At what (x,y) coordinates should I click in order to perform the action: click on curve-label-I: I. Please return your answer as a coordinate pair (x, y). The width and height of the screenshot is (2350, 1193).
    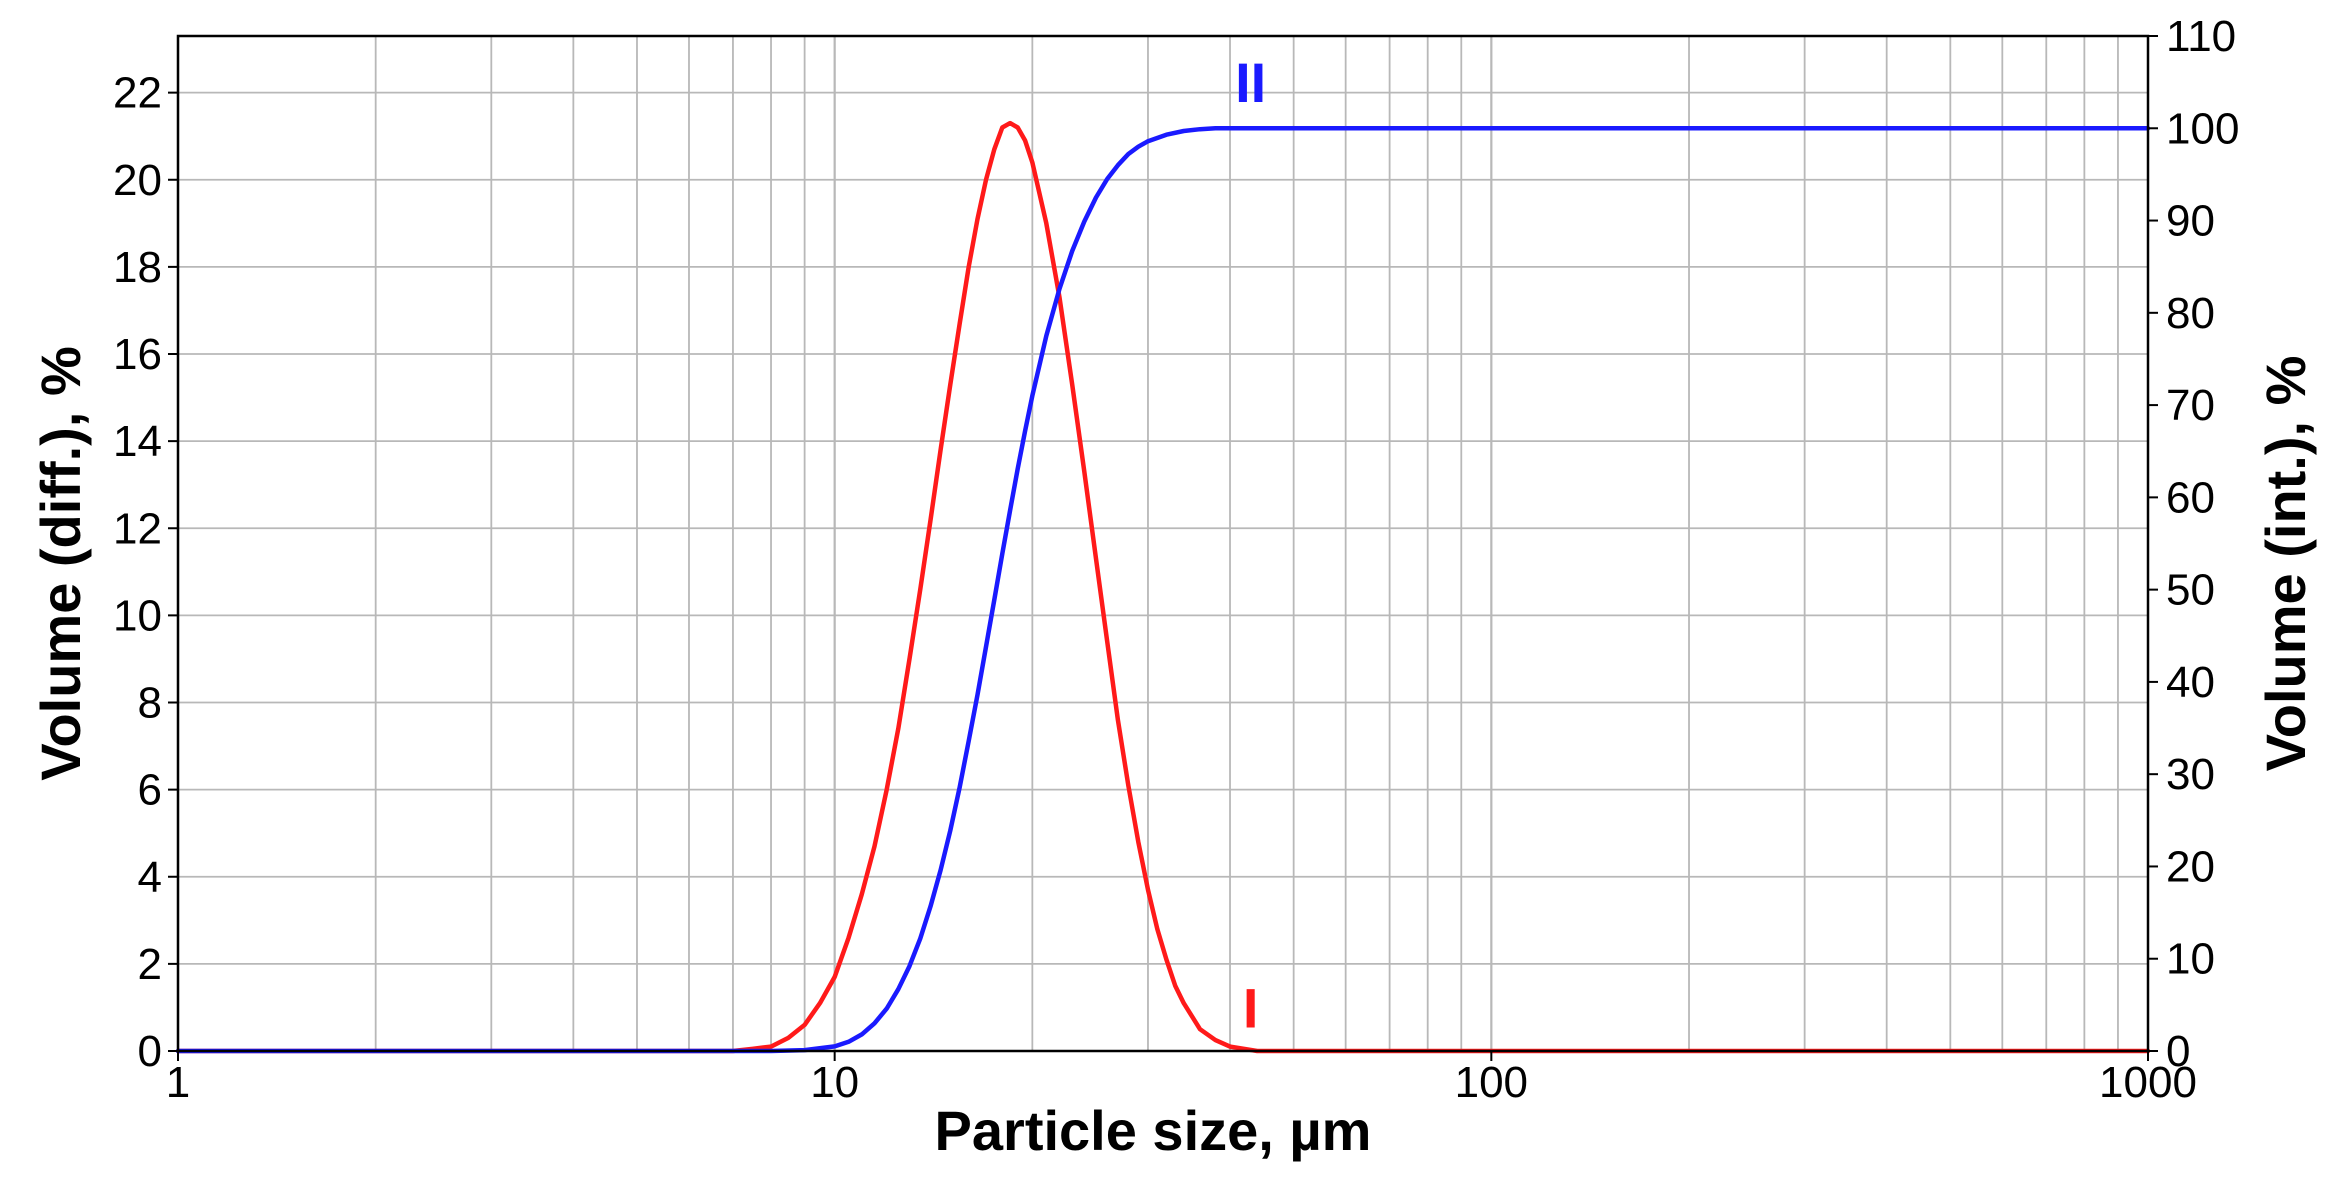
    Looking at the image, I should click on (1251, 1007).